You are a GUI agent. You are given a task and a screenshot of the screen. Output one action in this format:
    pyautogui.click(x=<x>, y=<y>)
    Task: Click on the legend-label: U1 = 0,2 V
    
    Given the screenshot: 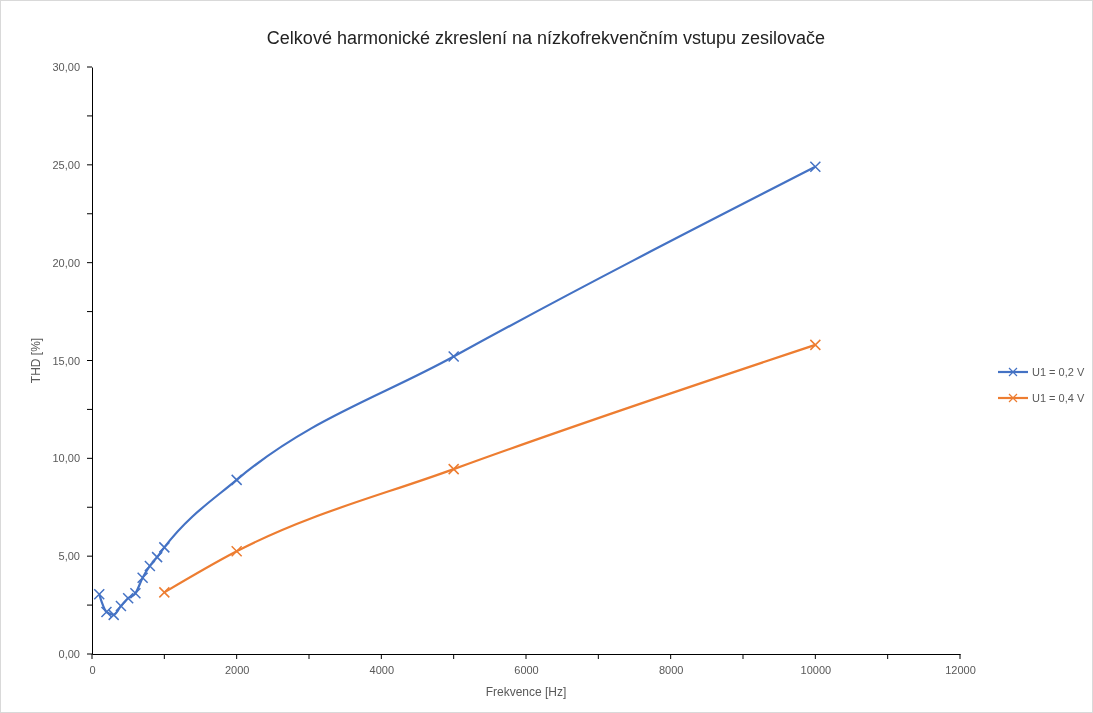 What is the action you would take?
    pyautogui.click(x=1058, y=372)
    